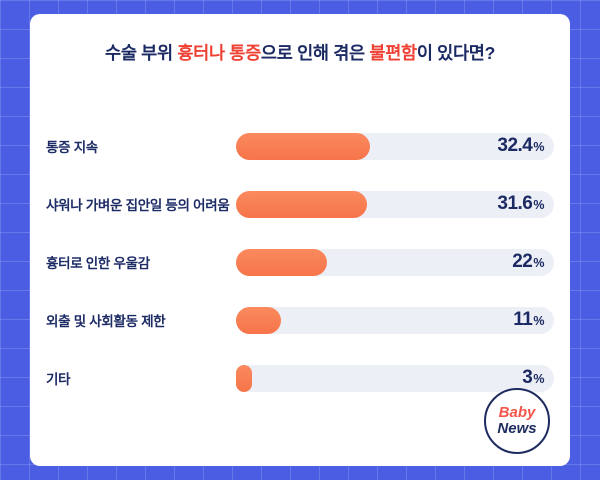  Describe the element at coordinates (395, 320) in the screenshot. I see `bar-track: 11%` at that location.